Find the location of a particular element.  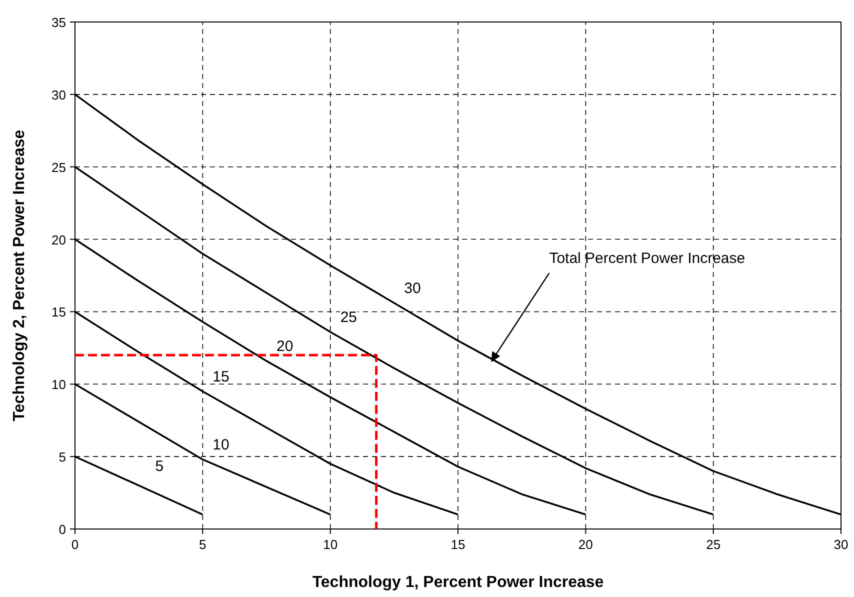

y-tick-label: 20 is located at coordinates (59, 240).